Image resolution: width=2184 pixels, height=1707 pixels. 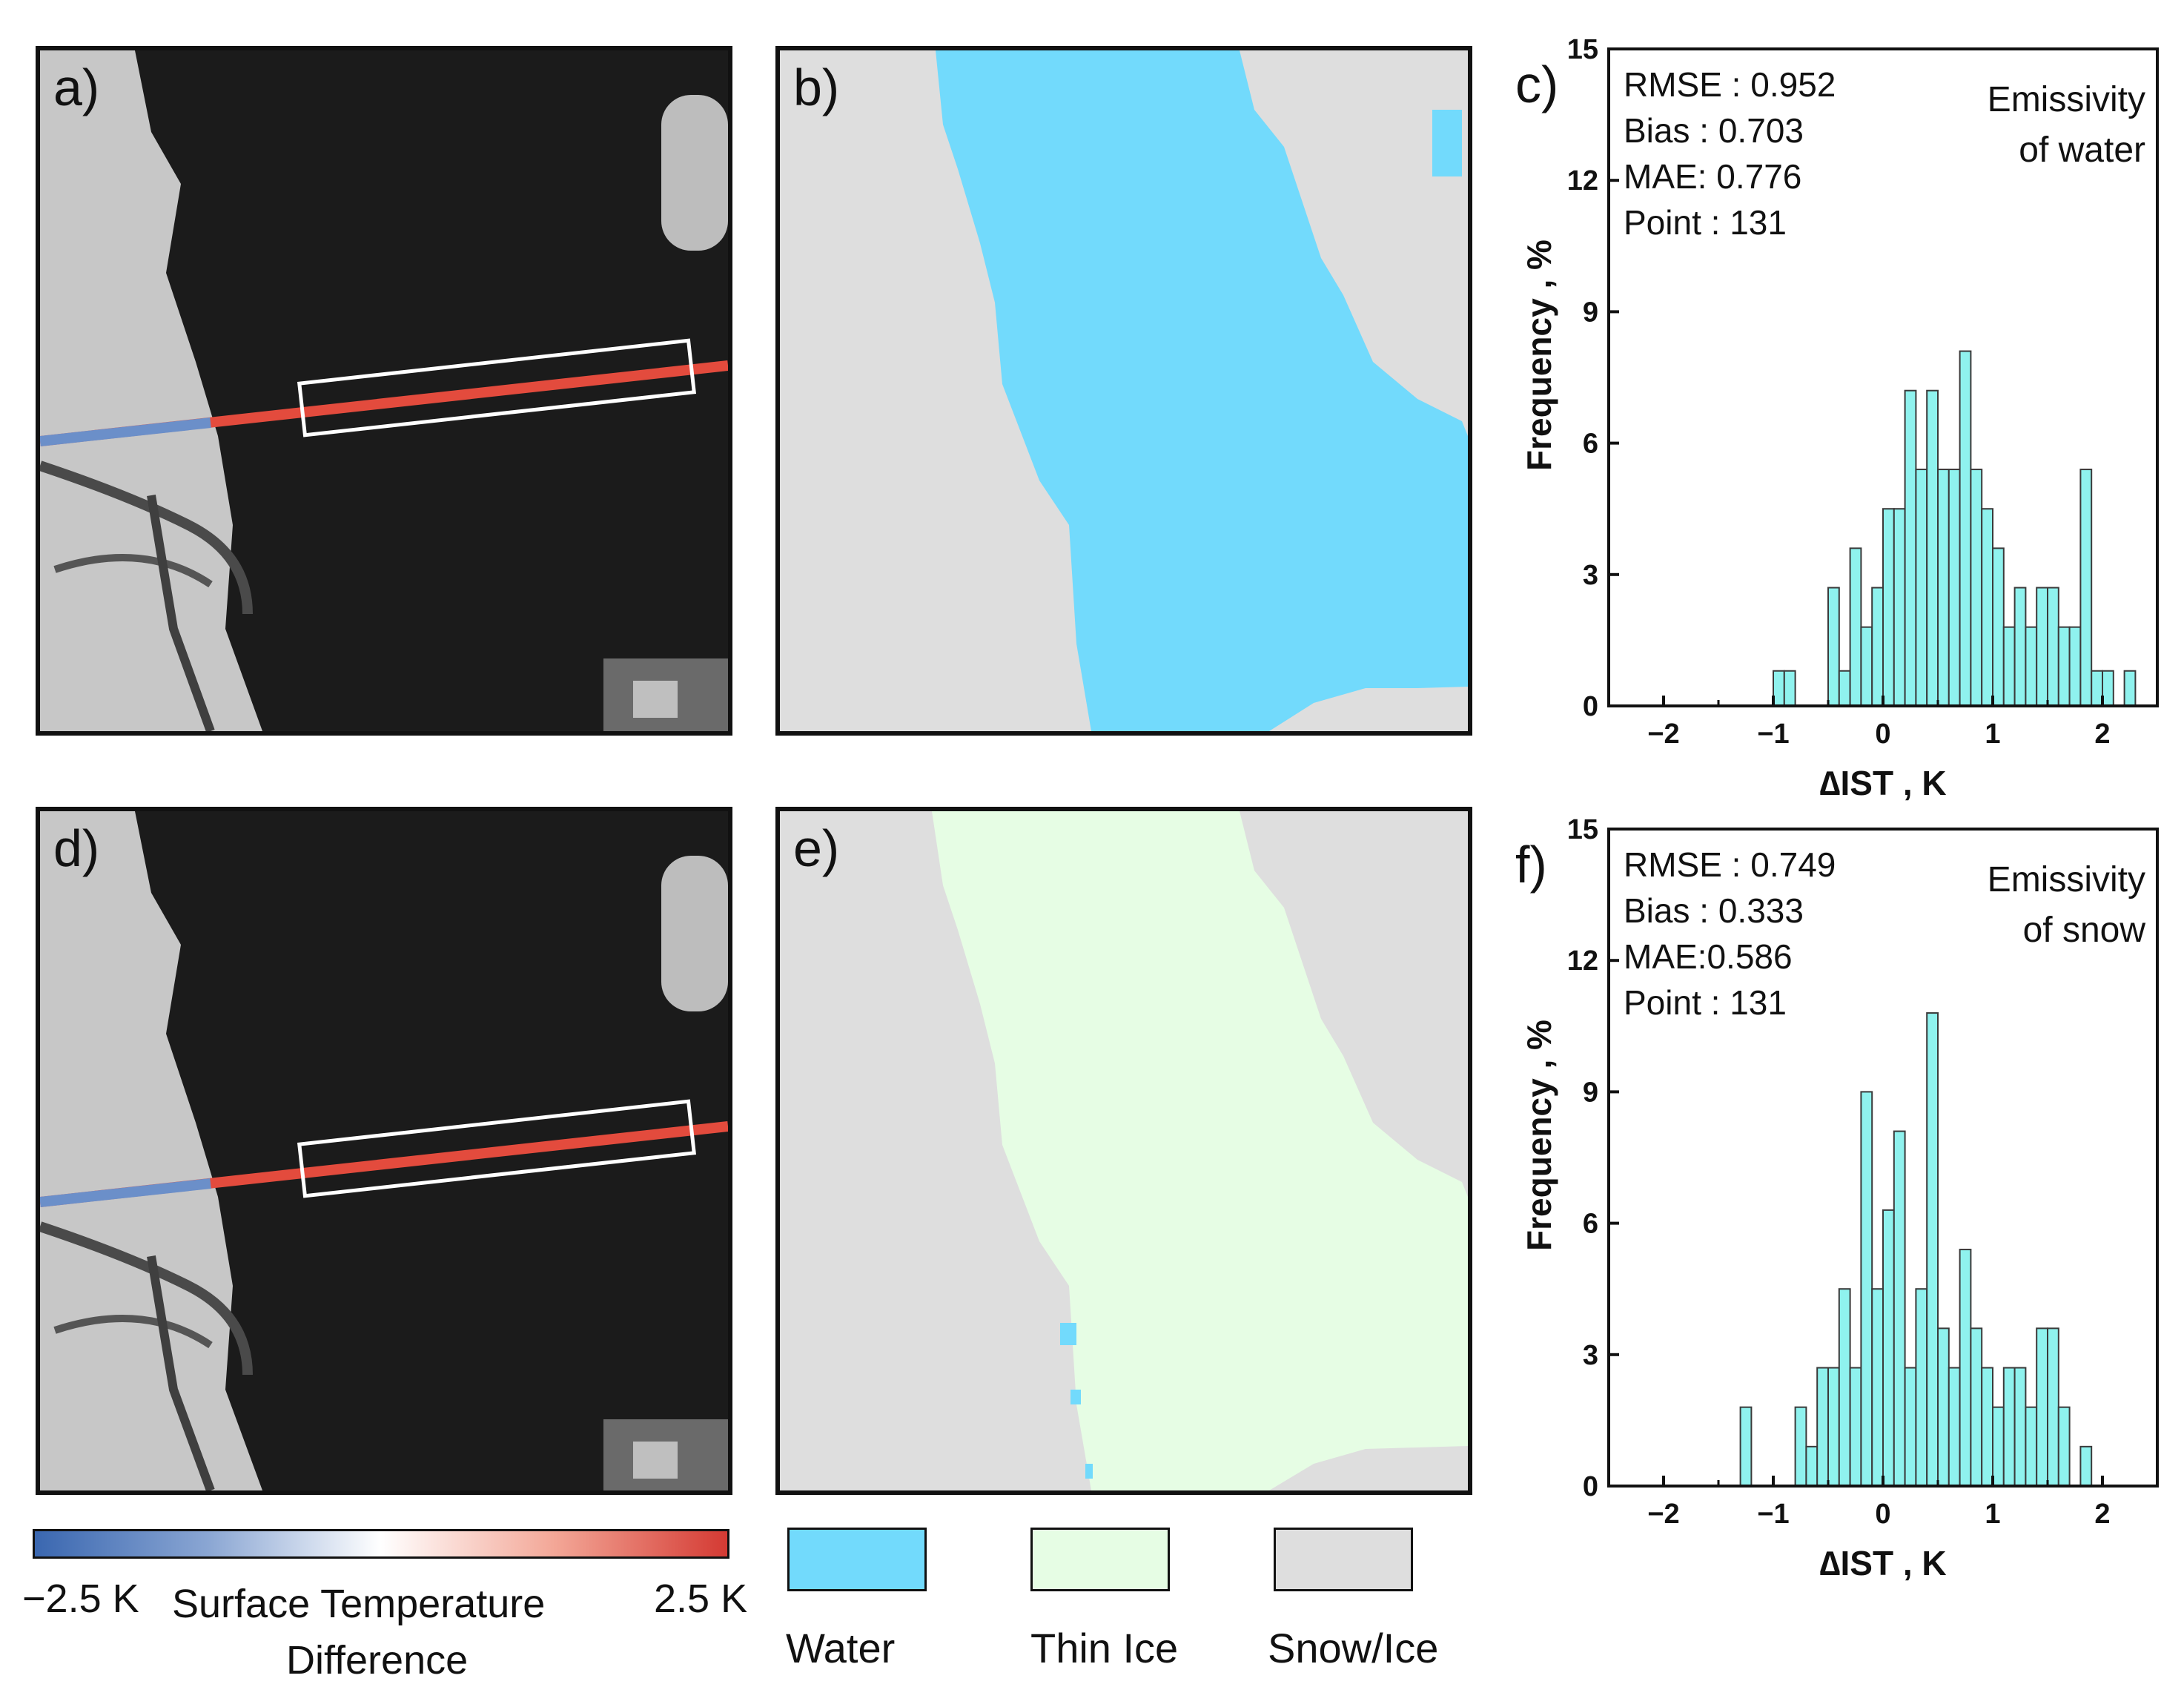 I want to click on panel-label: f), so click(x=1531, y=865).